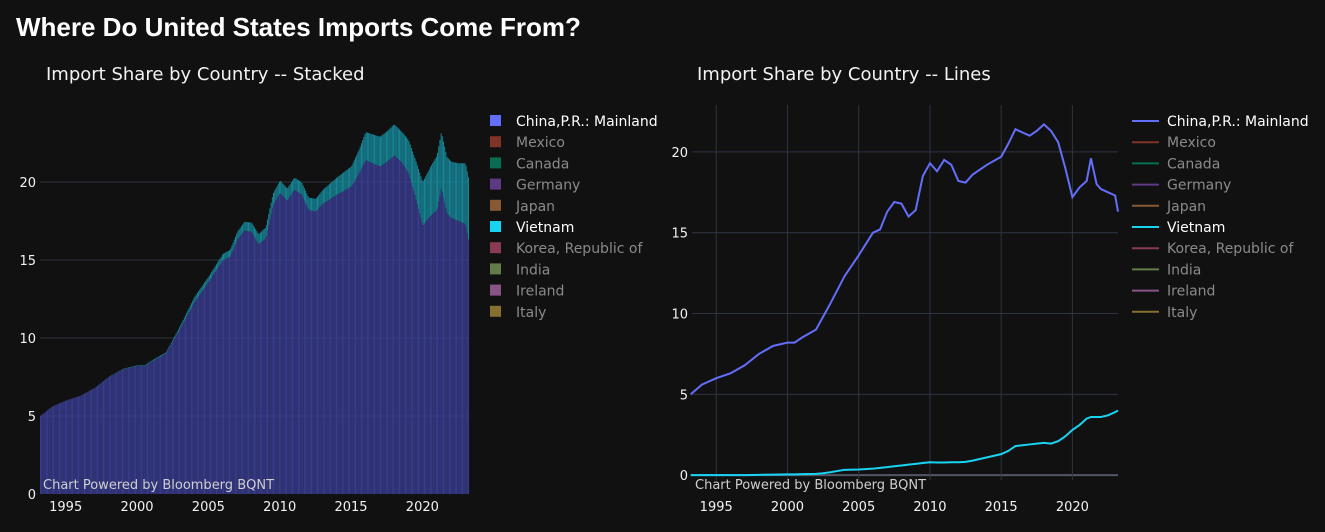  Describe the element at coordinates (158, 485) in the screenshot. I see `credit-text: Chart Powered by Bloomberg BQNT` at that location.